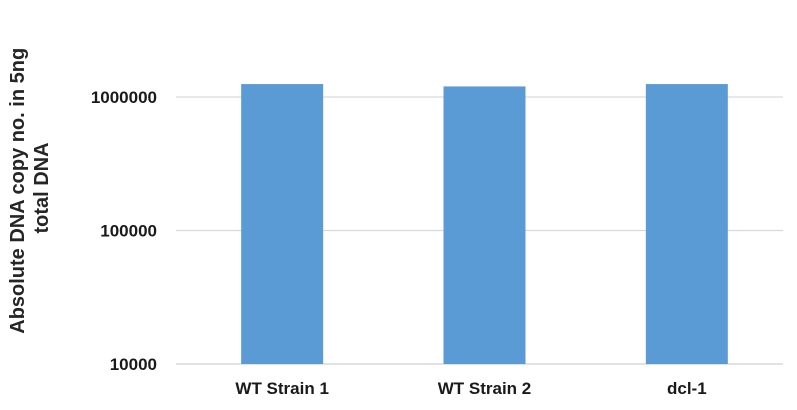  Describe the element at coordinates (128, 231) in the screenshot. I see `y-tick-label: 100000` at that location.